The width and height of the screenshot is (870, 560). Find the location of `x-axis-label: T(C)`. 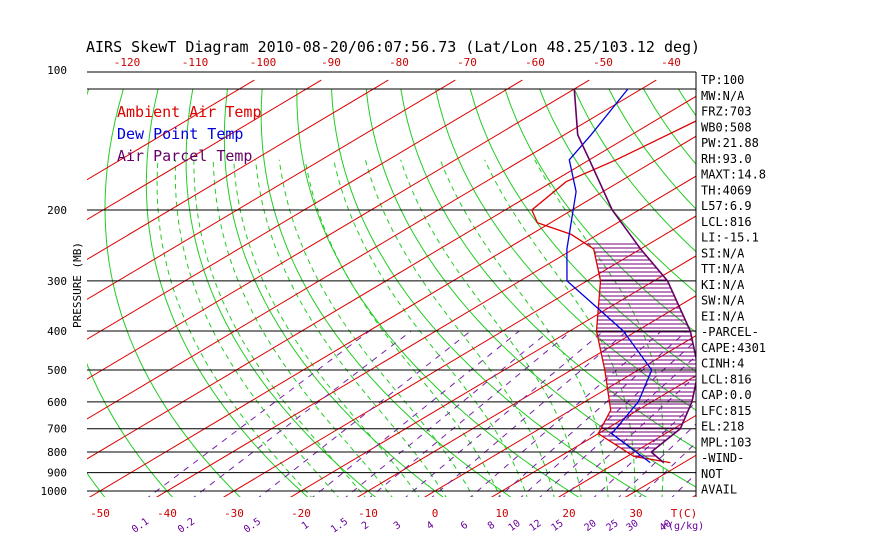

x-axis-label: T(C) is located at coordinates (684, 513).